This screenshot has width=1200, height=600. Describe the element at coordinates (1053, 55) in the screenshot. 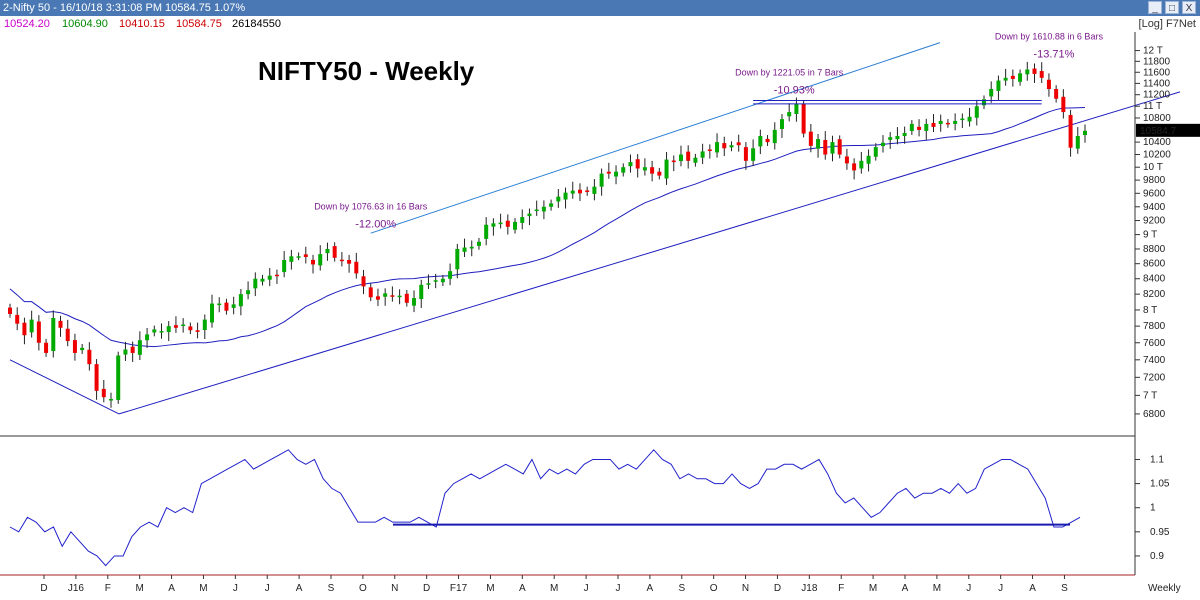

I see `drawdown-percent: -13.71%` at that location.